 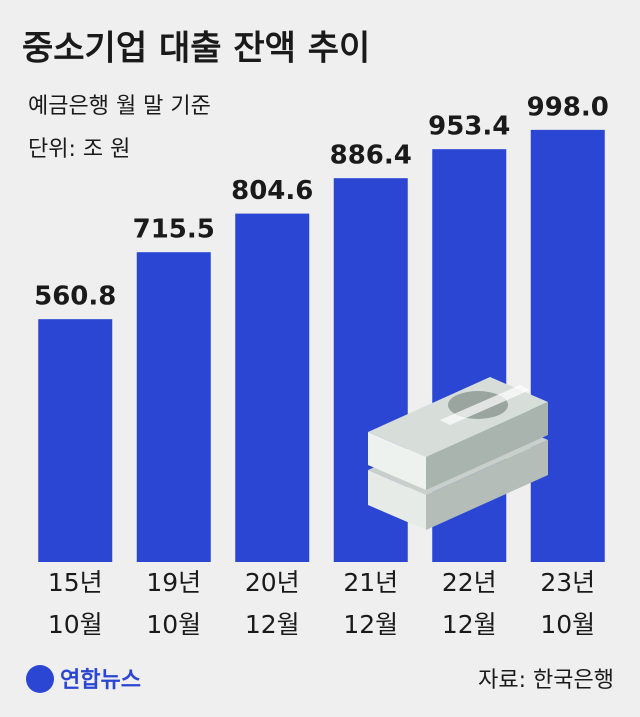 What do you see at coordinates (174, 230) in the screenshot?
I see `value-label: 715.5` at bounding box center [174, 230].